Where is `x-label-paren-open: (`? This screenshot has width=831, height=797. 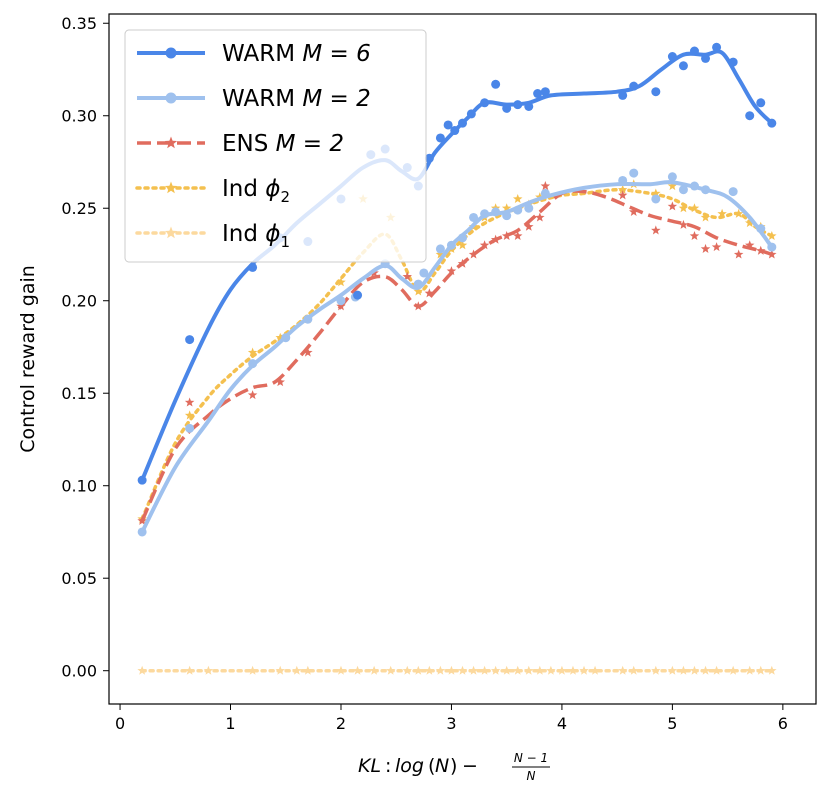 x-label-paren-open: ( is located at coordinates (431, 766).